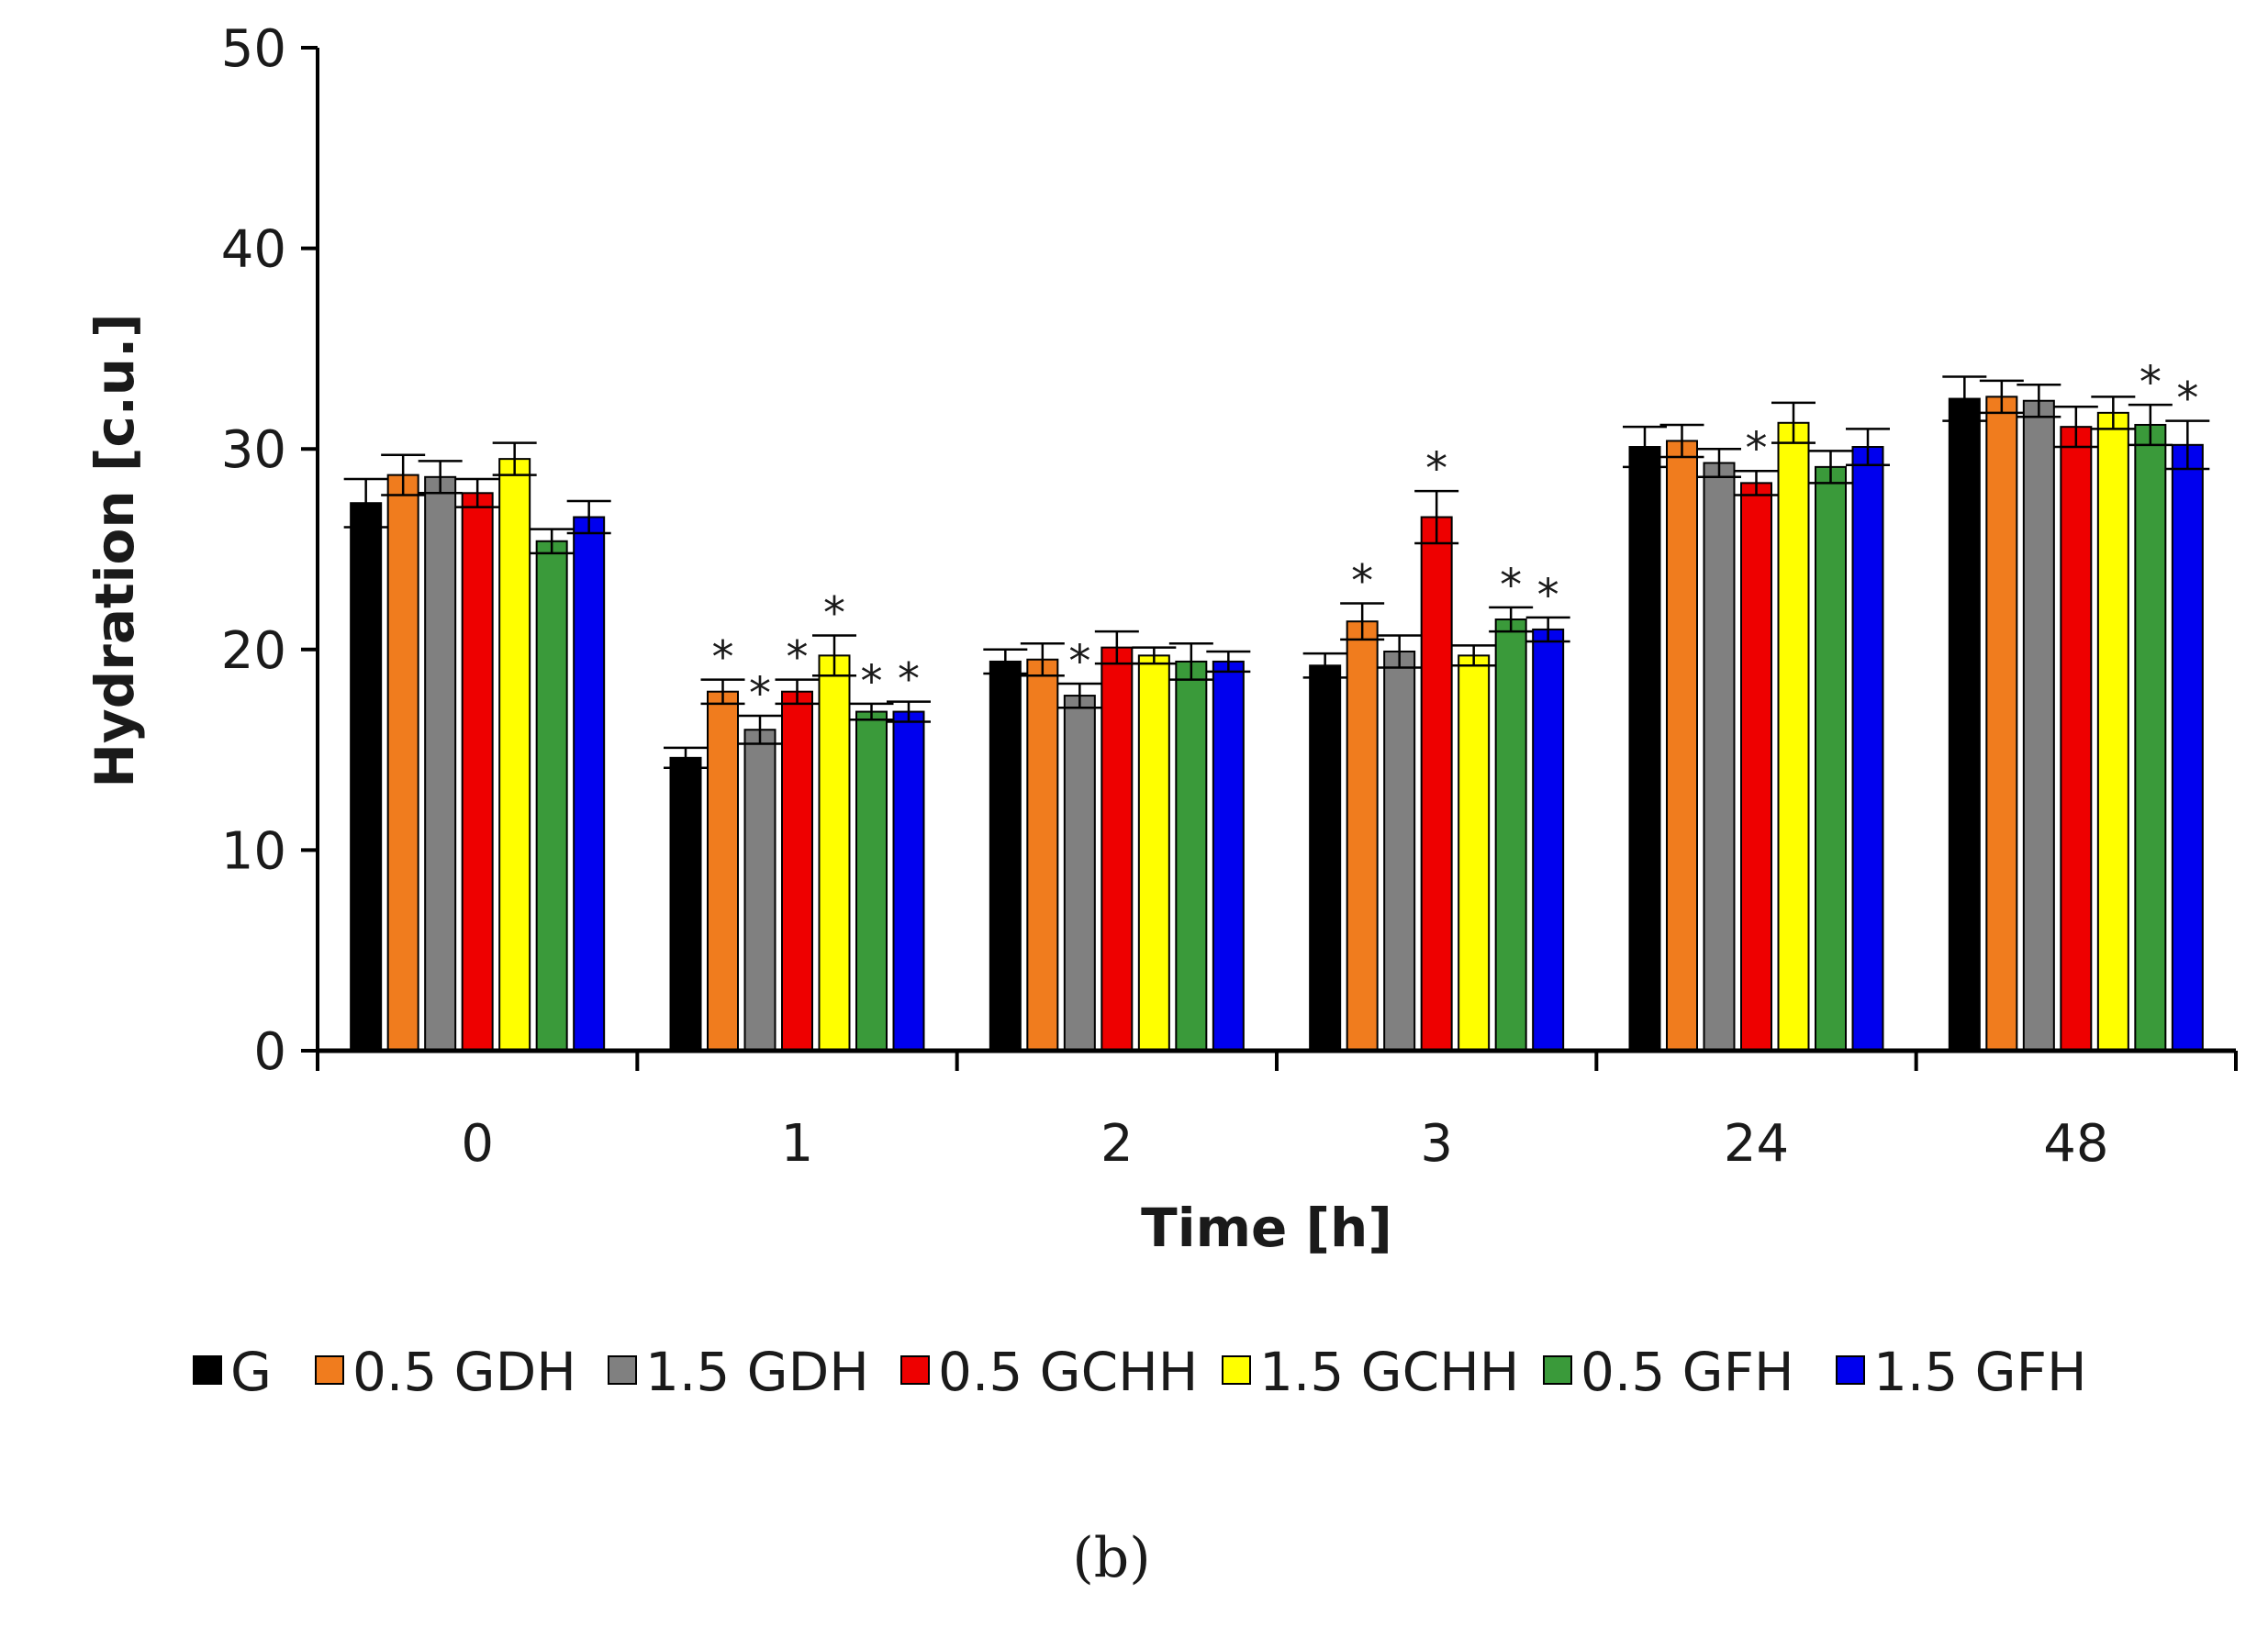  I want to click on y-tick-label: 10, so click(253, 851).